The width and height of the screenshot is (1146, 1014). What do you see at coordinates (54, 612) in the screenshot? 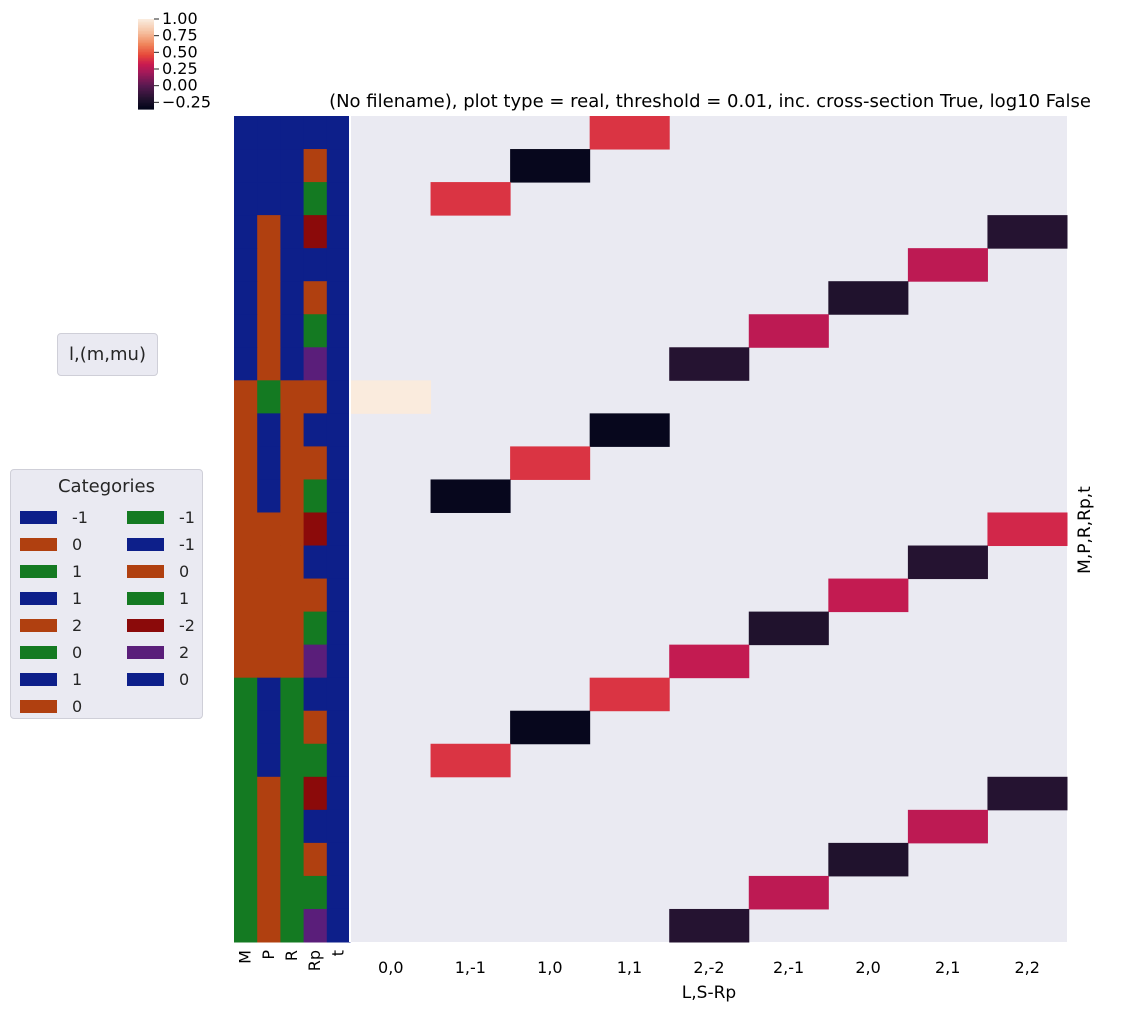
I see `legend-column-1: -1 0 1 1 2 0 1 0` at bounding box center [54, 612].